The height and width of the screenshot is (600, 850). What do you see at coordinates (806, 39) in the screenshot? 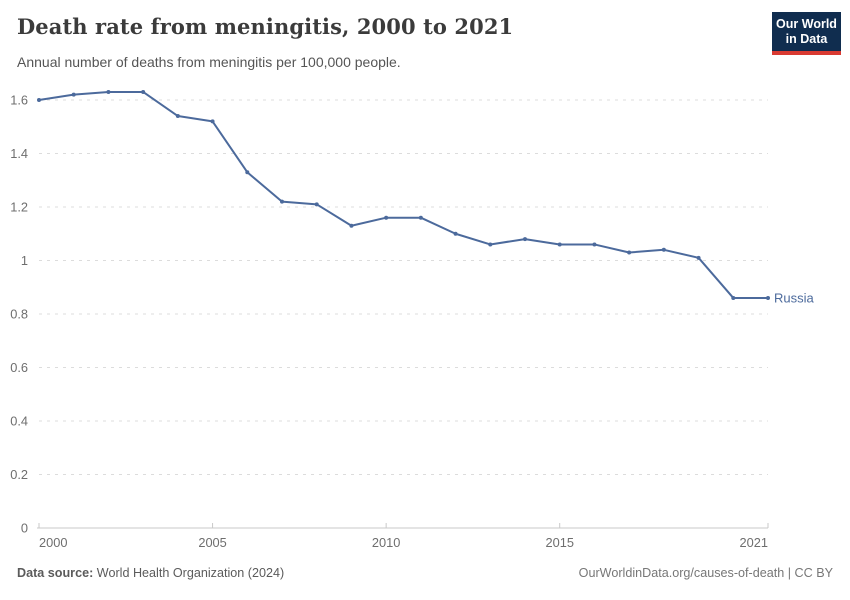
I see `owid-logo-line2: in Data` at bounding box center [806, 39].